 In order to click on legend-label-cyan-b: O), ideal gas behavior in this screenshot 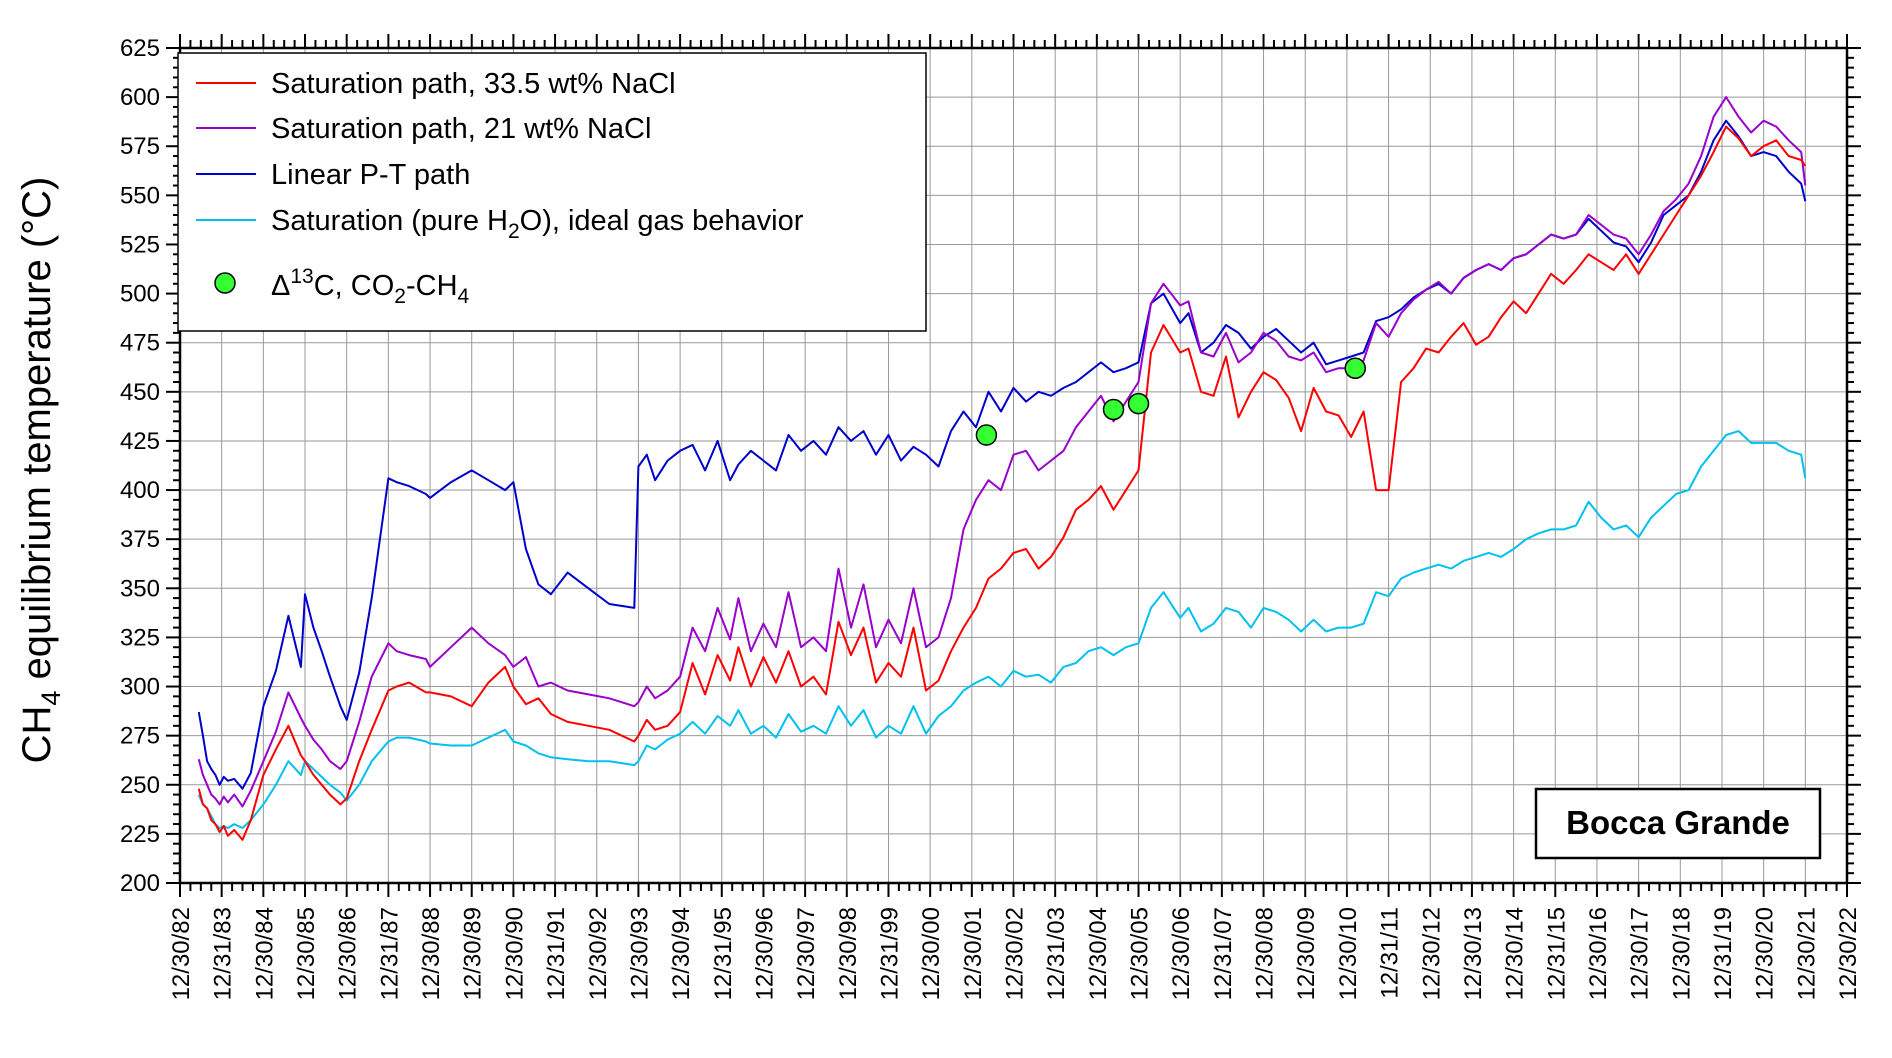, I will do `click(662, 221)`.